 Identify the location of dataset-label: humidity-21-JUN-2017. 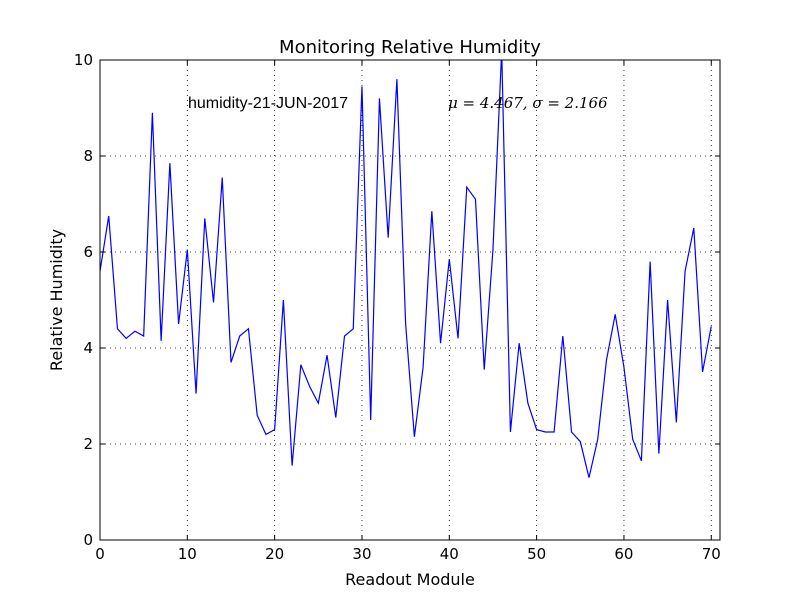
(268, 103).